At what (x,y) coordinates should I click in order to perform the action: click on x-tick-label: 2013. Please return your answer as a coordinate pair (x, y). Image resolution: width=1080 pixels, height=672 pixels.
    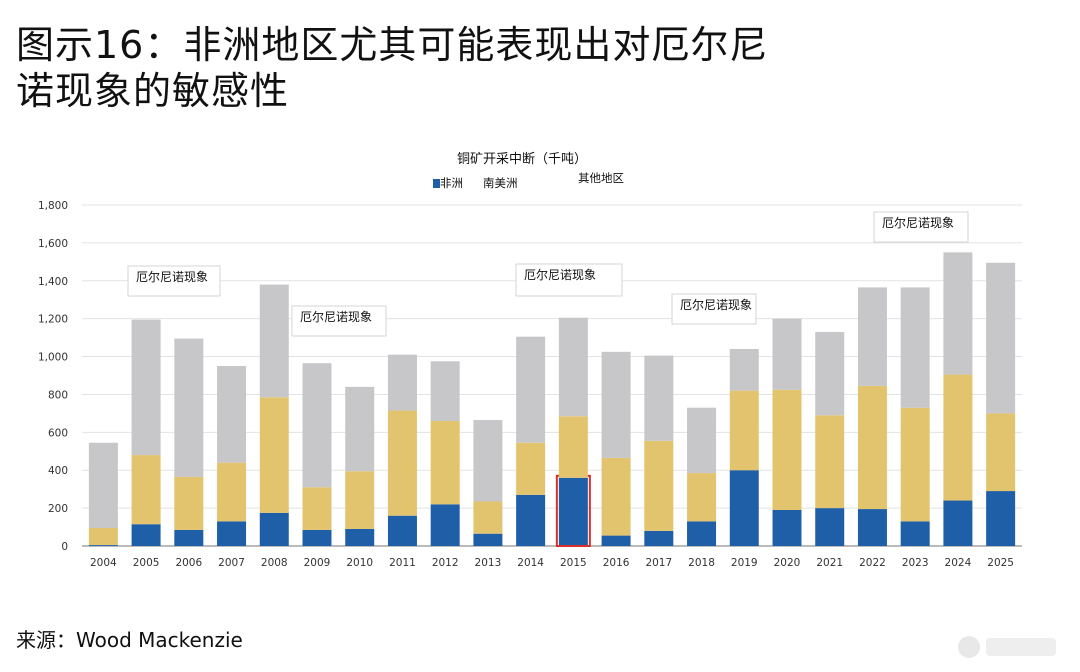
    Looking at the image, I should click on (488, 563).